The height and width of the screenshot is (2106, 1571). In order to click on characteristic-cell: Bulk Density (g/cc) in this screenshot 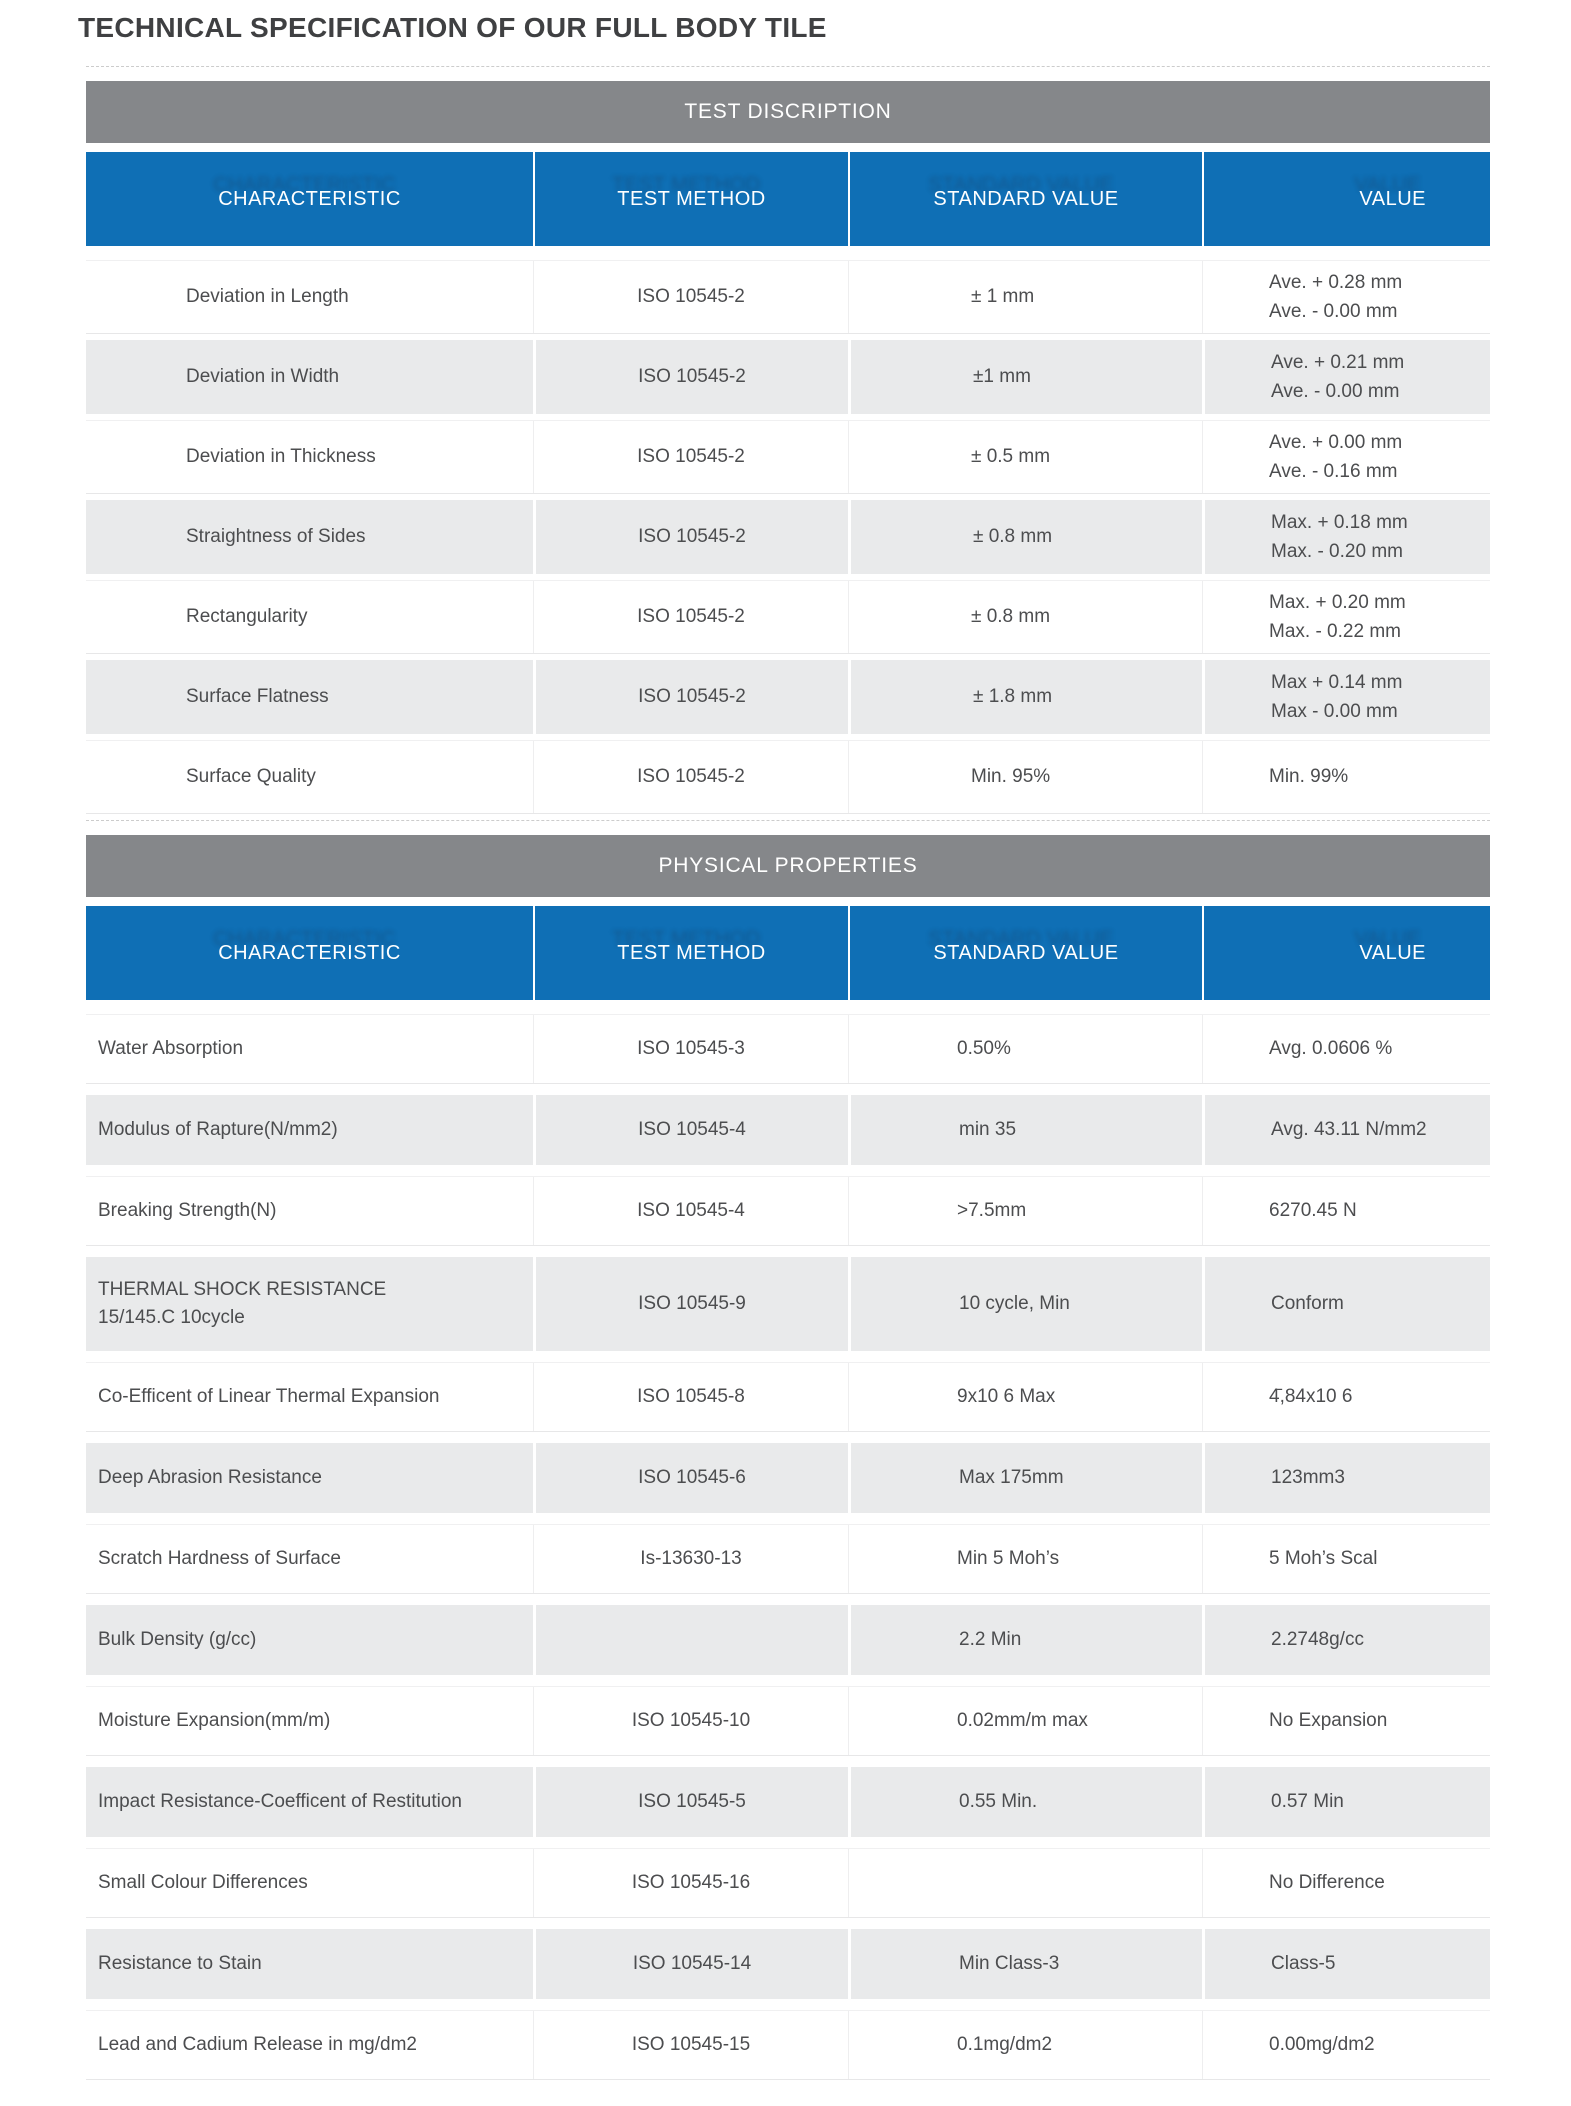, I will do `click(309, 1640)`.